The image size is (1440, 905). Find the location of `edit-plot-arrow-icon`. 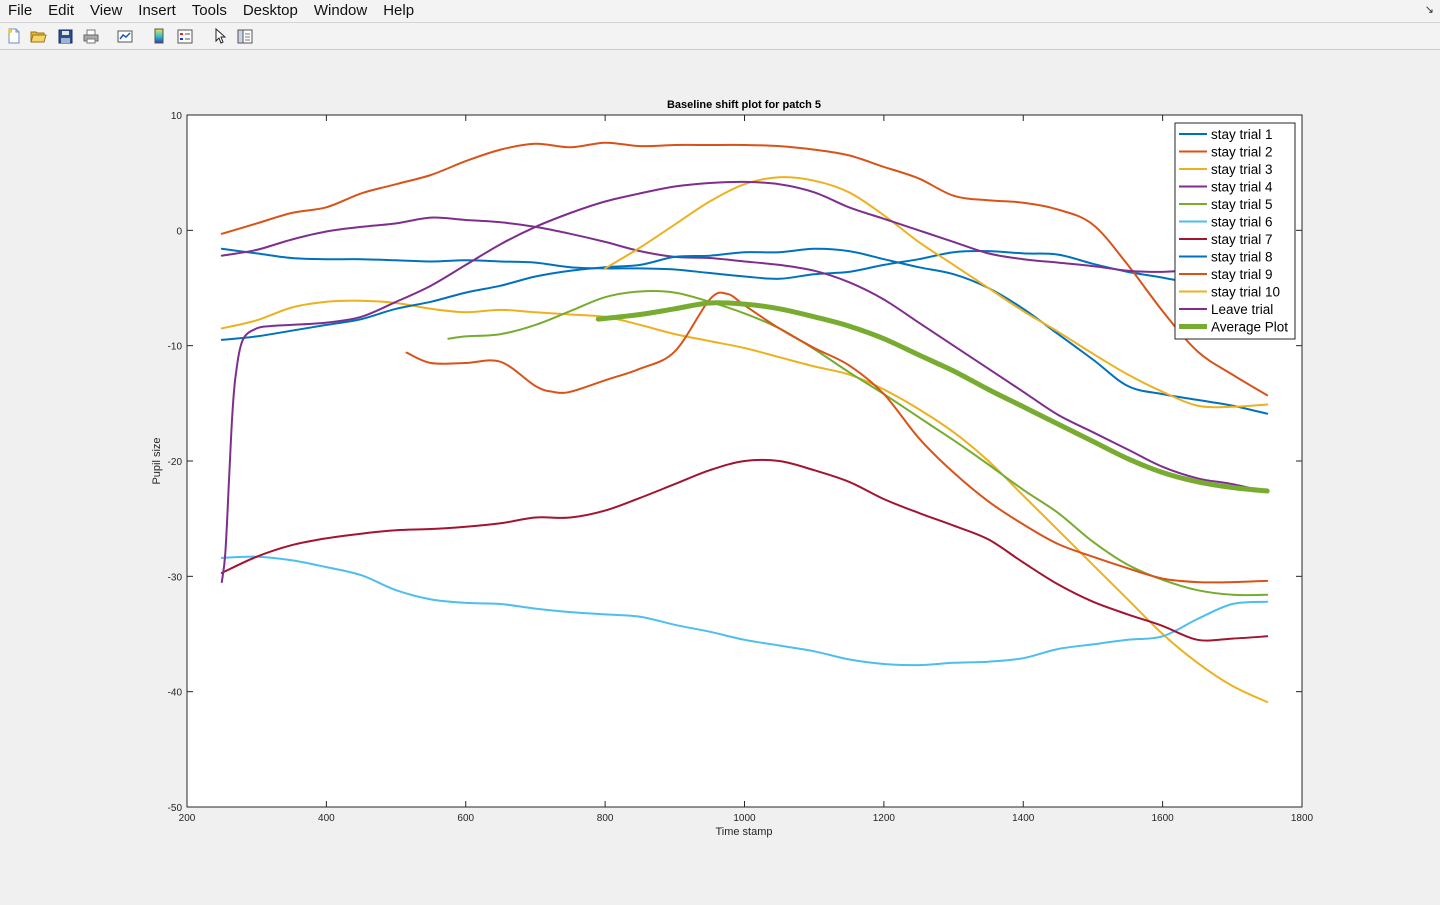

edit-plot-arrow-icon is located at coordinates (220, 36).